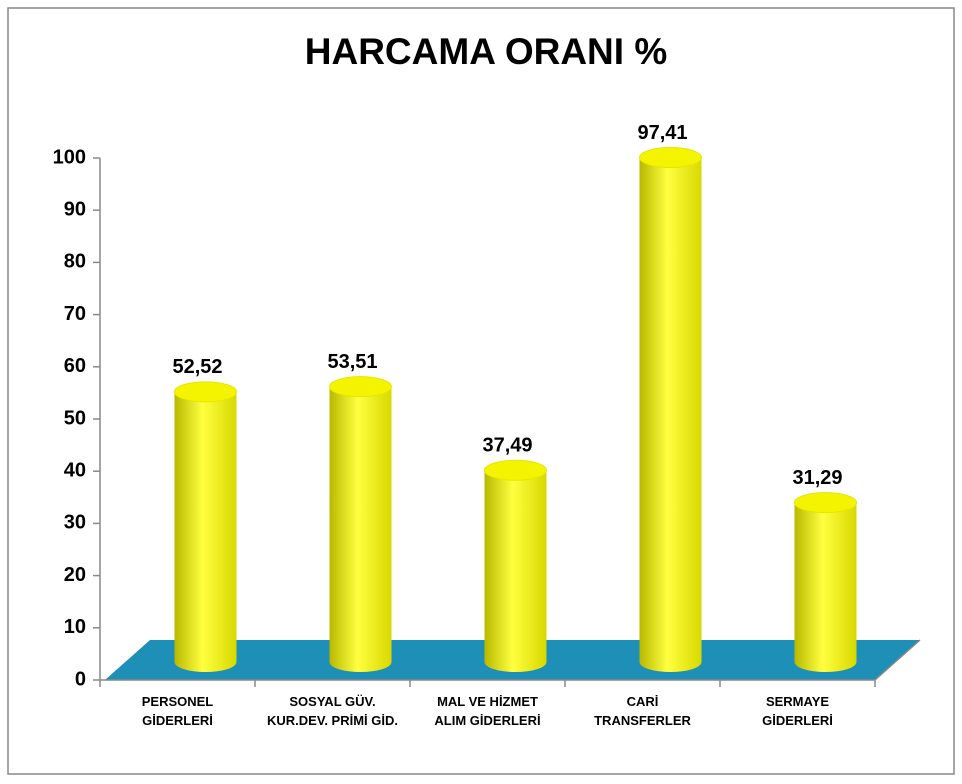 The image size is (962, 784). I want to click on y-tick-label: 70, so click(75, 314).